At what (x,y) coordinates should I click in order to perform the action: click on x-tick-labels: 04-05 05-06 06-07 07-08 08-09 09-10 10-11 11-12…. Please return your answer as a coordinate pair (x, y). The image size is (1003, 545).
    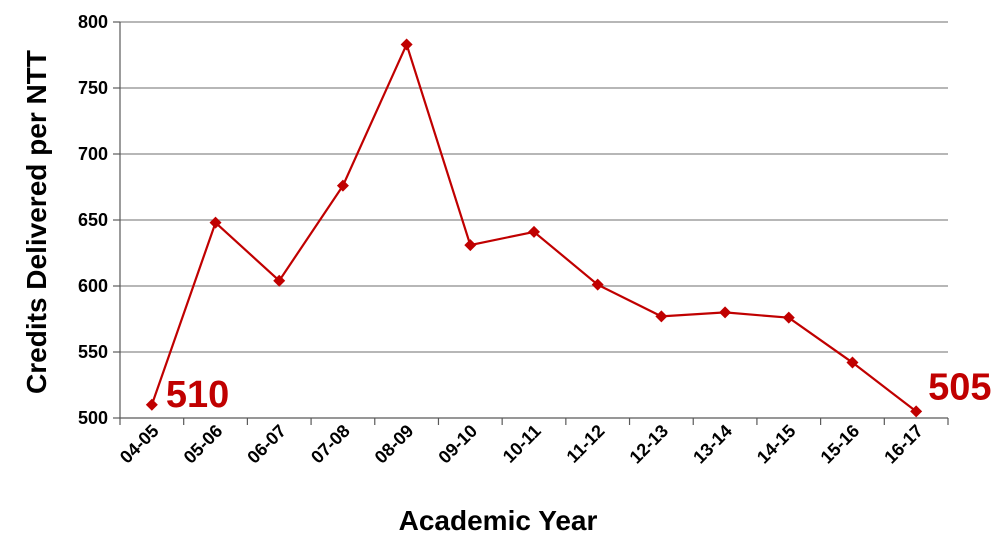
    Looking at the image, I should click on (532, 443).